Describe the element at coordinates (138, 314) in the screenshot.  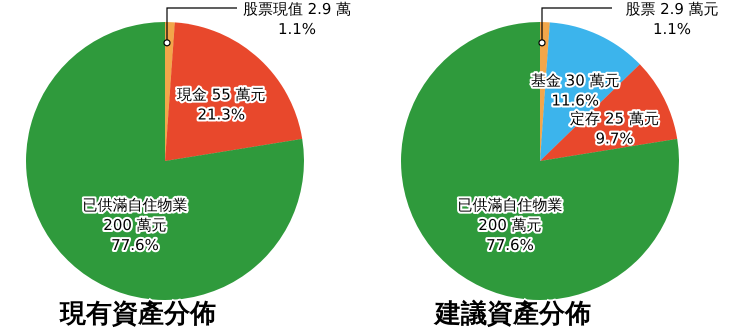
I see `text: 現有資產分佈` at that location.